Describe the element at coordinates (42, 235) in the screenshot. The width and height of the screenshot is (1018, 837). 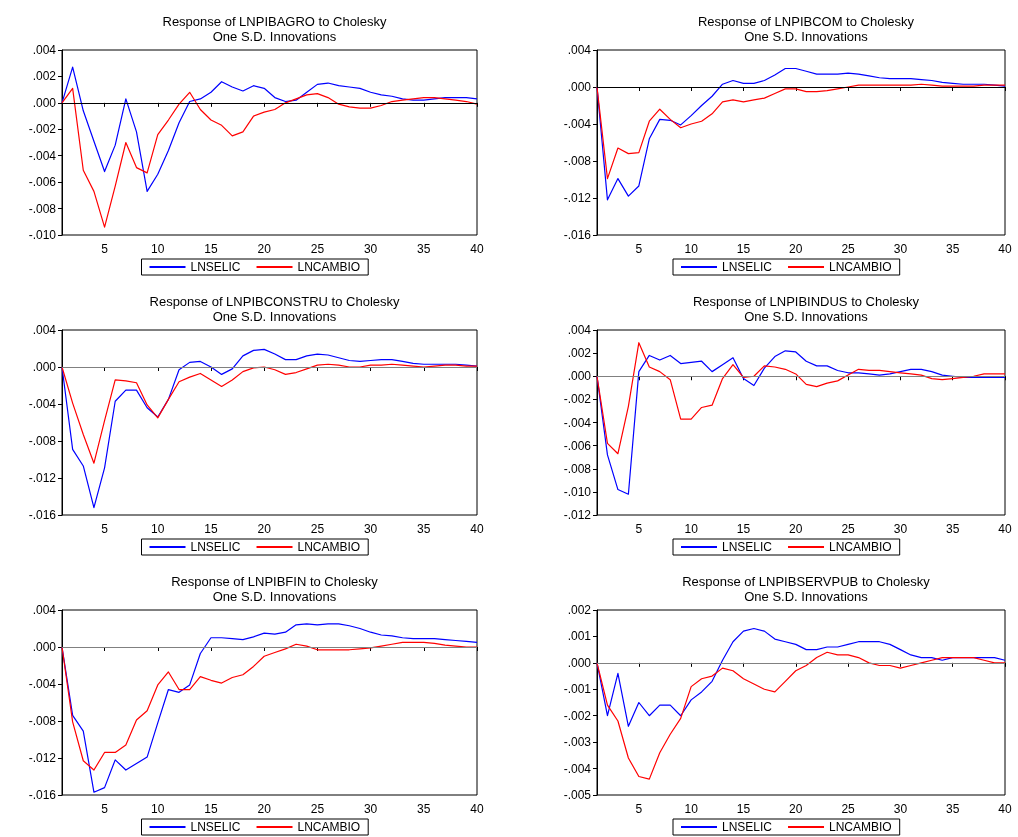
I see `y-tick-label: -.010` at that location.